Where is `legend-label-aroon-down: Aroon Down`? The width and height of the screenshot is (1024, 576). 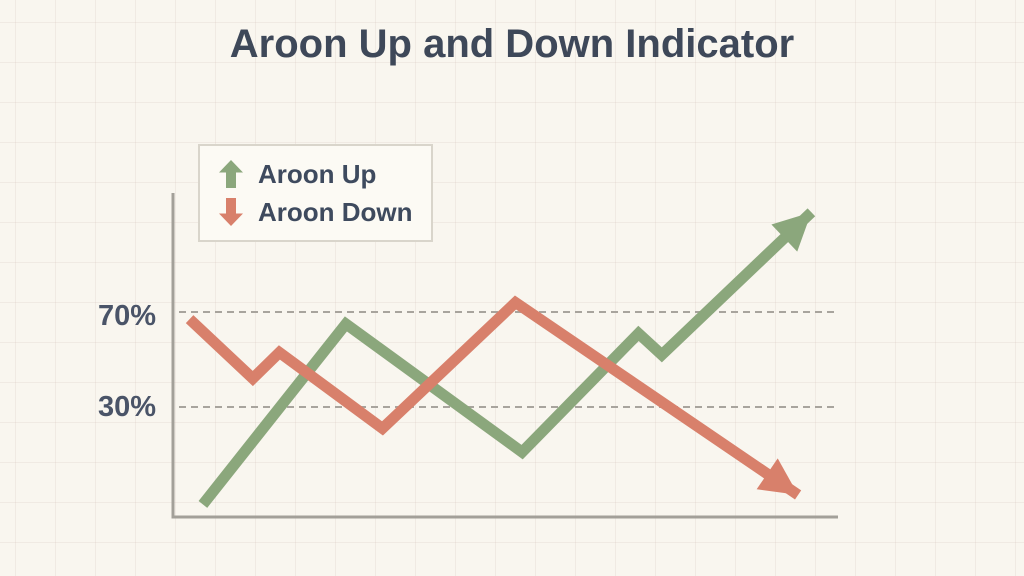
legend-label-aroon-down: Aroon Down is located at coordinates (335, 212).